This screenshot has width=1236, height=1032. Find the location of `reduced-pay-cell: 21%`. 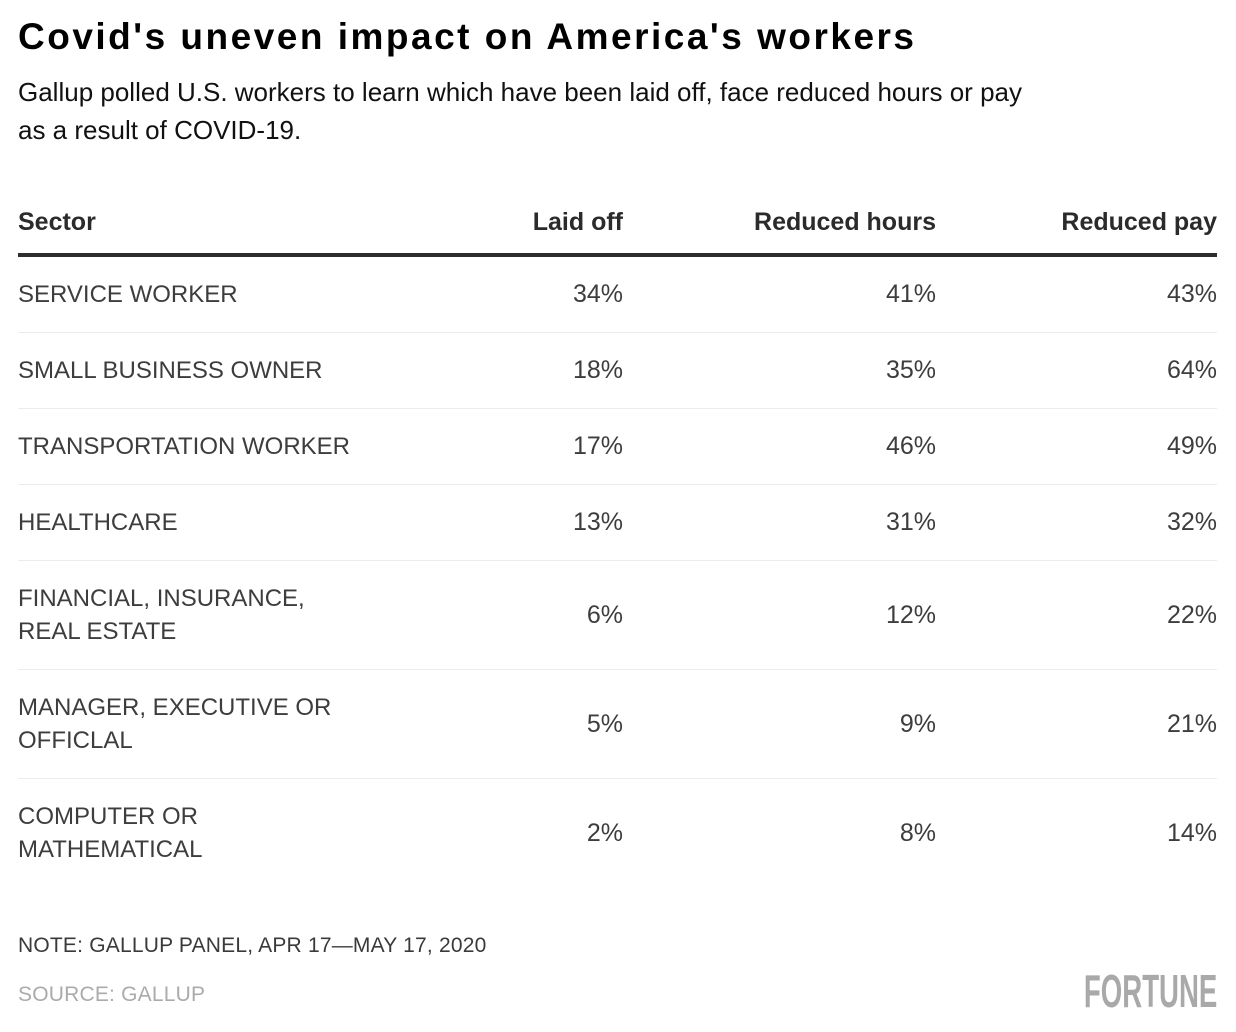

reduced-pay-cell: 21% is located at coordinates (1191, 723).